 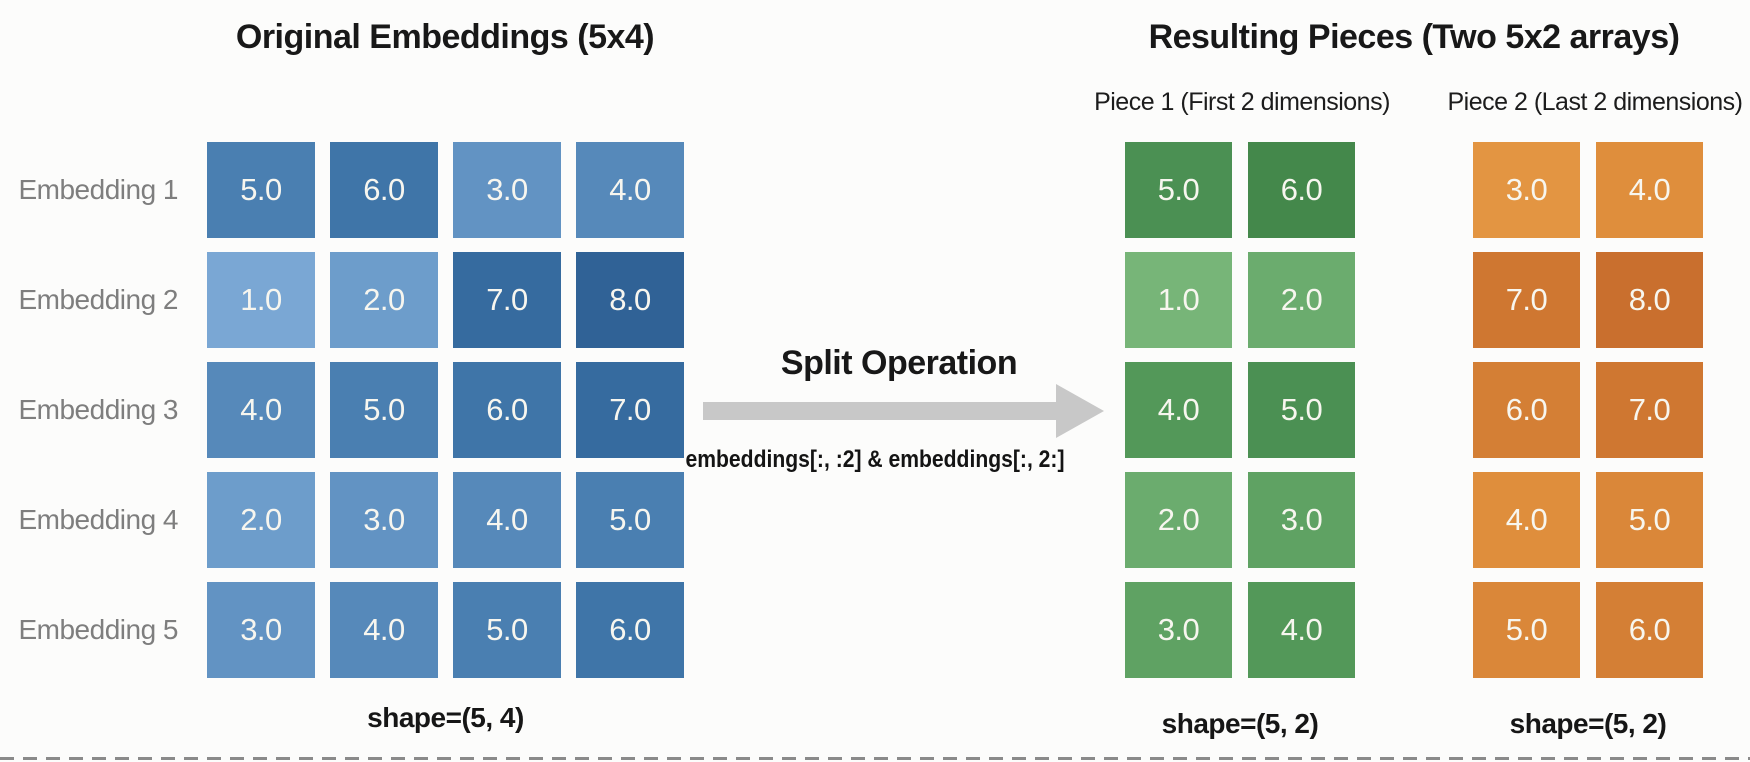 I want to click on embedding-row-label: Embedding 2, so click(x=98, y=299).